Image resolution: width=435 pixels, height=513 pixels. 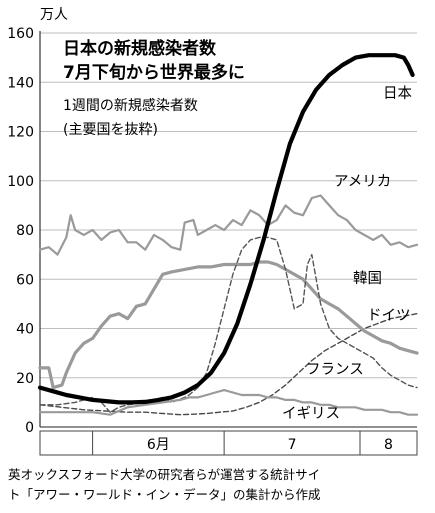 I want to click on series-label-韓国: 韓国, so click(x=367, y=278).